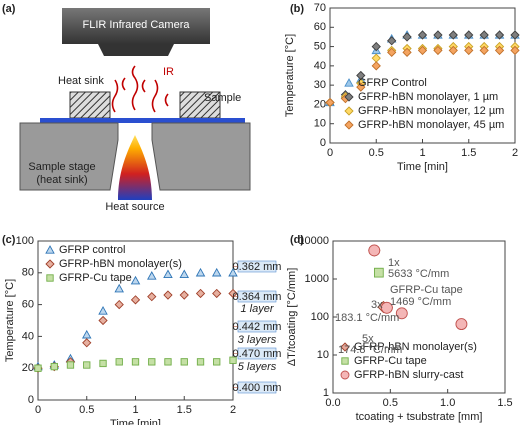 The width and height of the screenshot is (520, 425). What do you see at coordinates (222, 98) in the screenshot?
I see `sample-label: Sample` at bounding box center [222, 98].